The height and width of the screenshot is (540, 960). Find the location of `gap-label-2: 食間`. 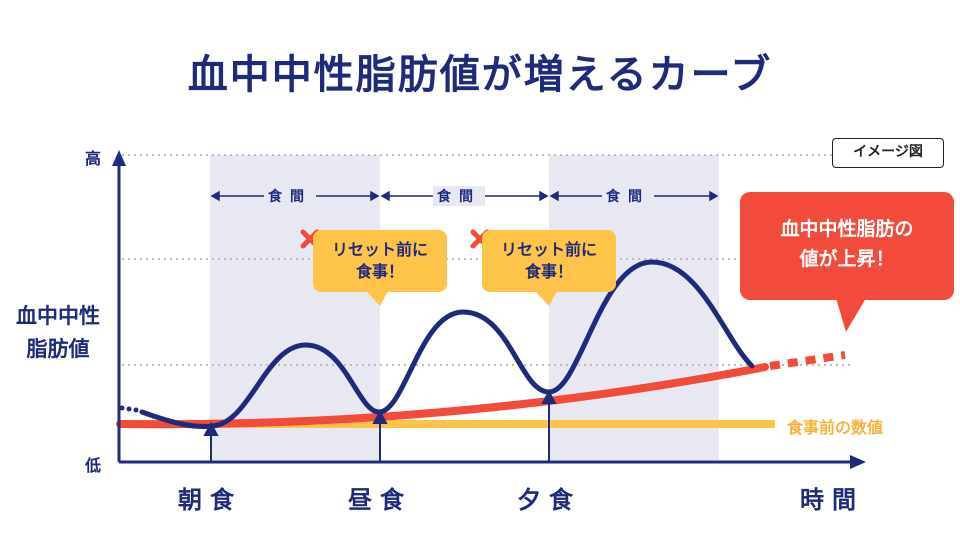

gap-label-2: 食間 is located at coordinates (459, 196).